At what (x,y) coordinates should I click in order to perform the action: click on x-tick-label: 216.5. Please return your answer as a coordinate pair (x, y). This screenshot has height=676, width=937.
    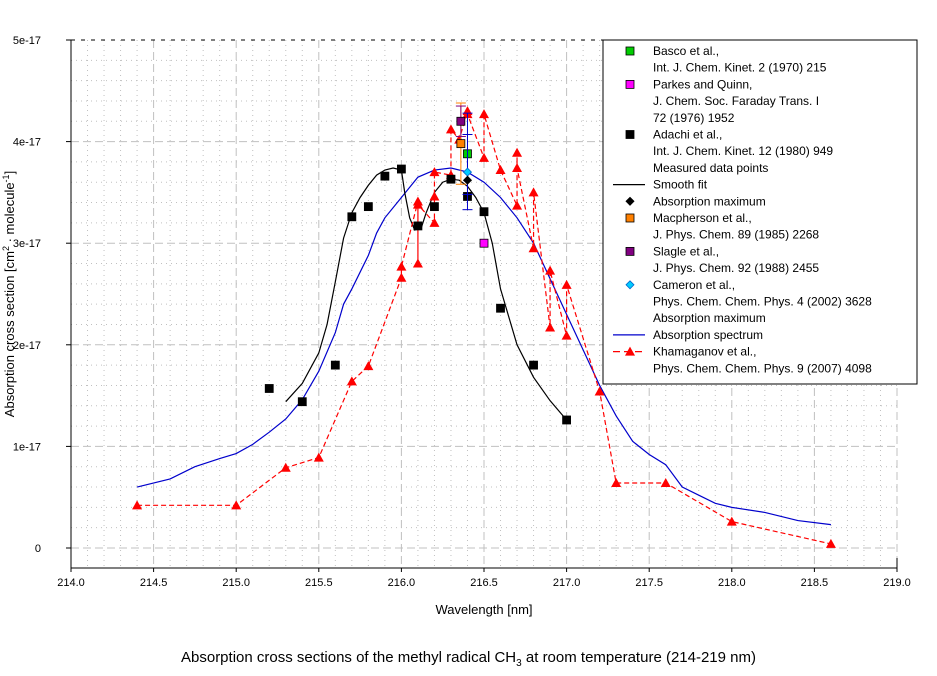
    Looking at the image, I should click on (484, 583).